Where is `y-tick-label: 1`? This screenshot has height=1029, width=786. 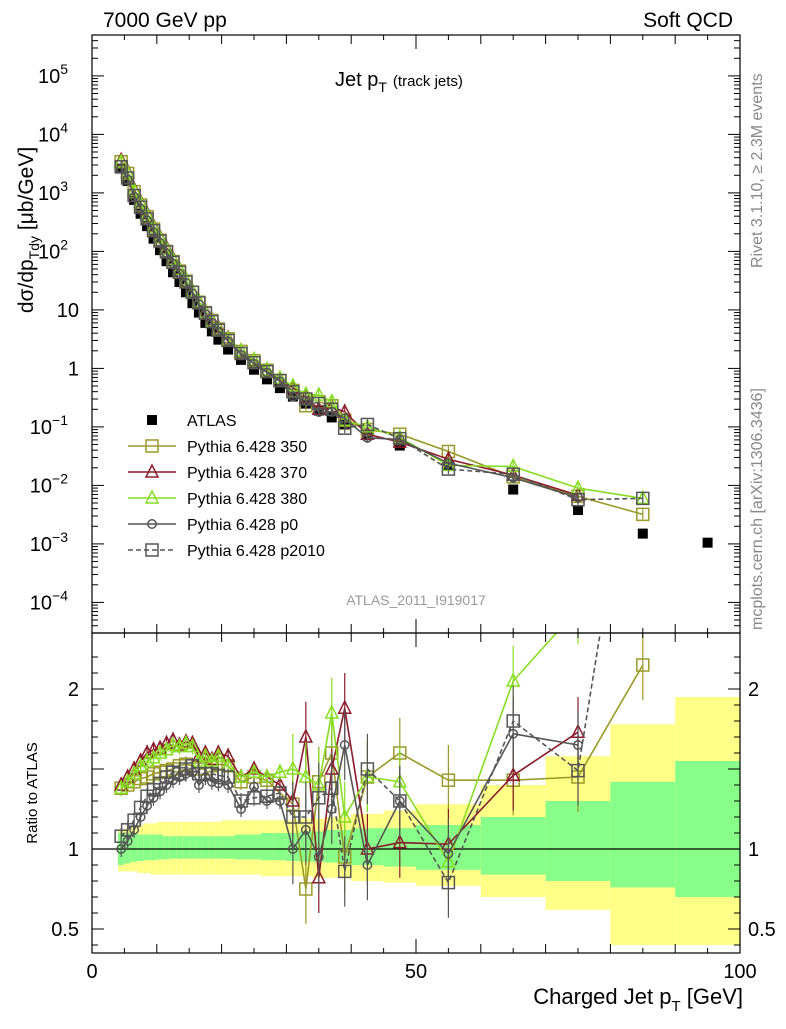
y-tick-label: 1 is located at coordinates (73, 369).